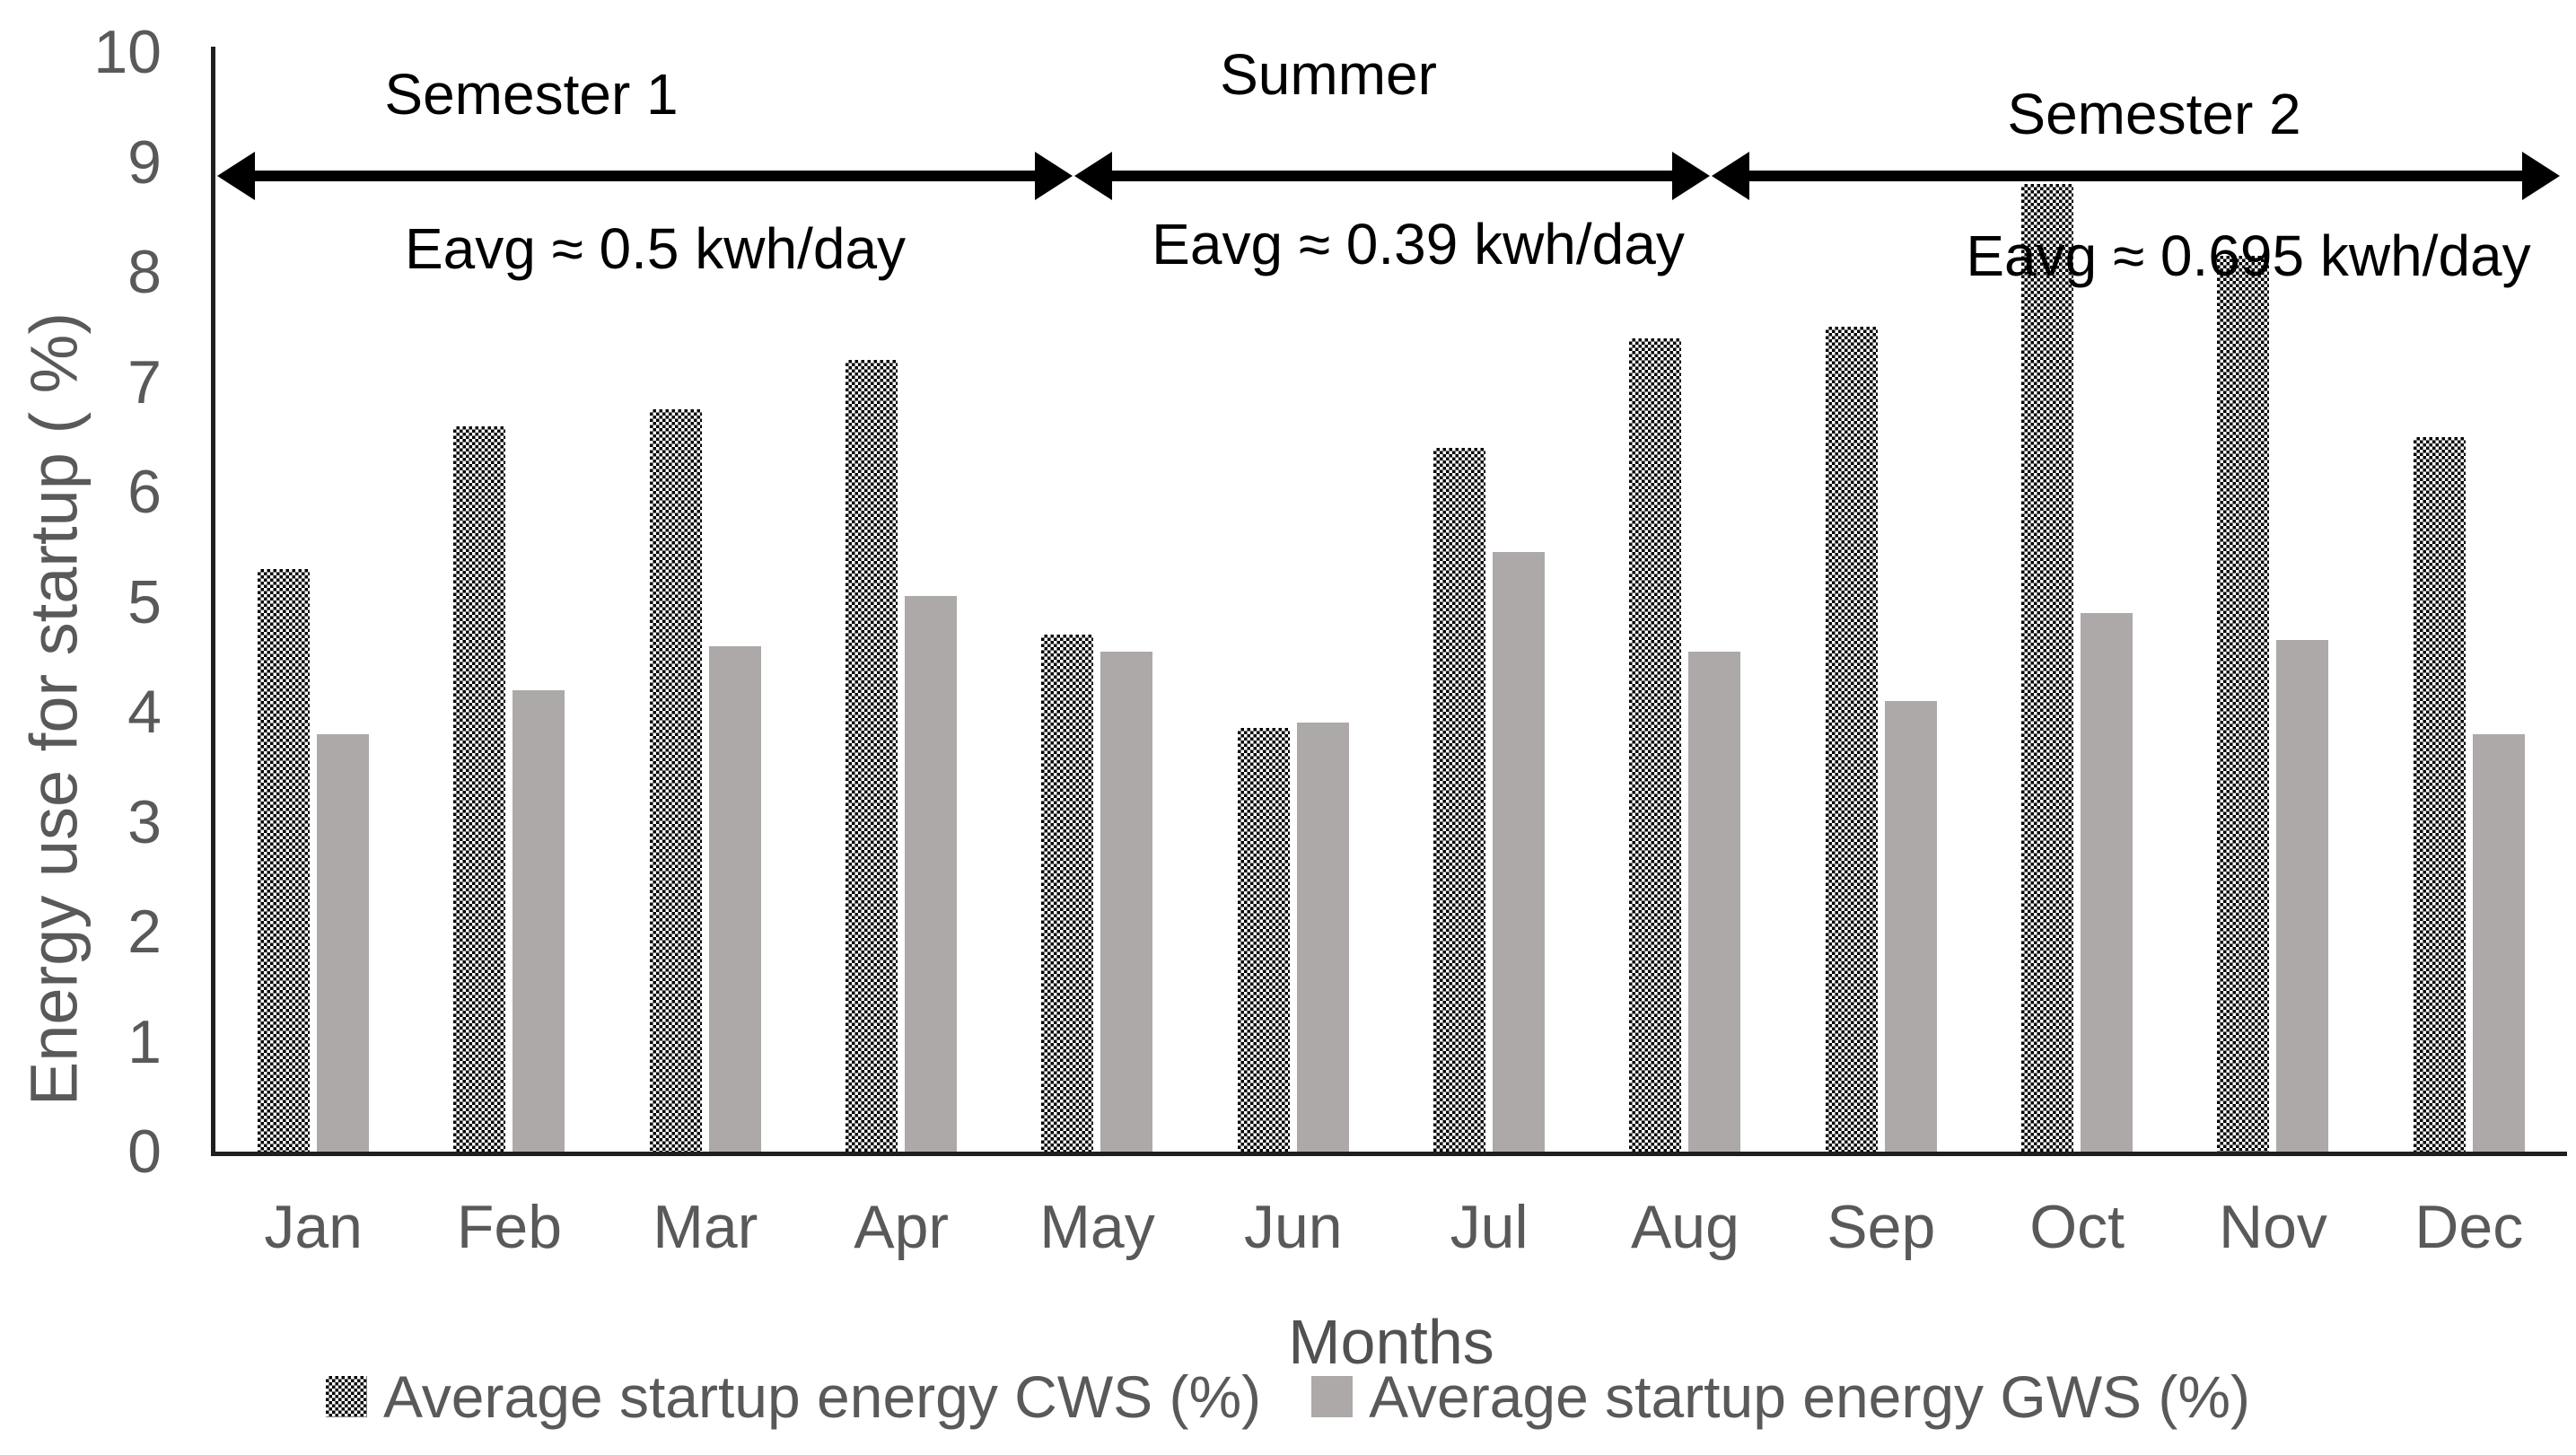  I want to click on y-axis-line, so click(213, 601).